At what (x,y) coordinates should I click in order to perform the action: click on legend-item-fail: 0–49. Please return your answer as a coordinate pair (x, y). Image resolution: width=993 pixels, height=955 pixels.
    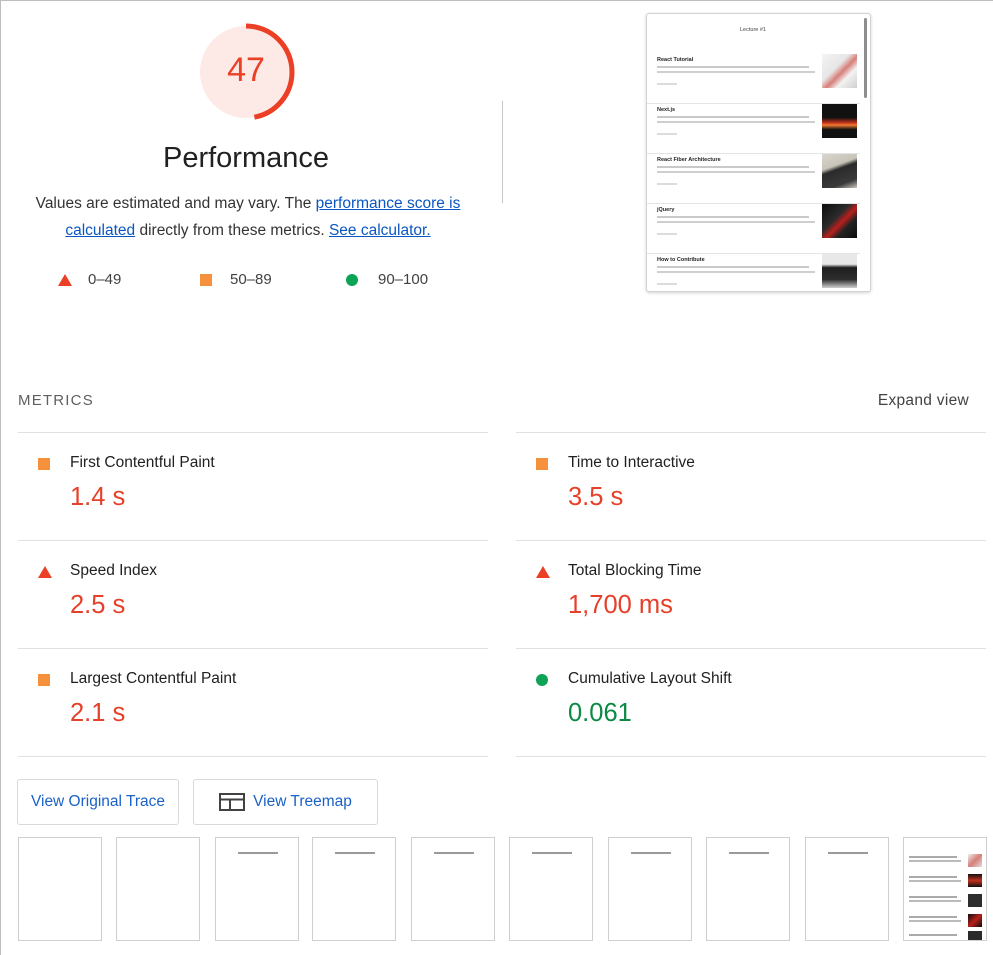
    Looking at the image, I should click on (89, 279).